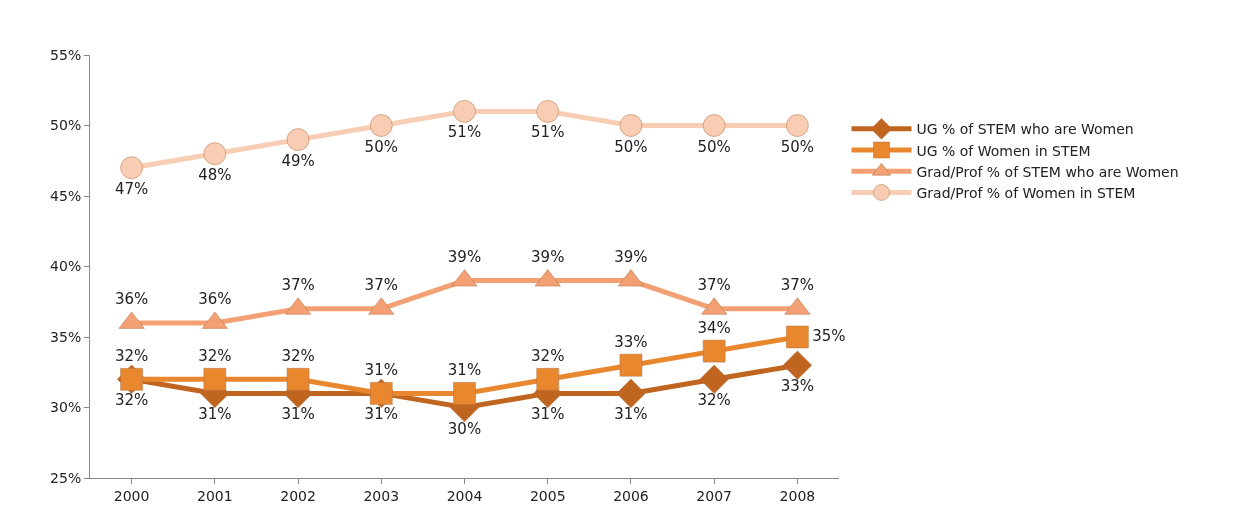  Describe the element at coordinates (66, 336) in the screenshot. I see `y-tick-label: 35%` at that location.